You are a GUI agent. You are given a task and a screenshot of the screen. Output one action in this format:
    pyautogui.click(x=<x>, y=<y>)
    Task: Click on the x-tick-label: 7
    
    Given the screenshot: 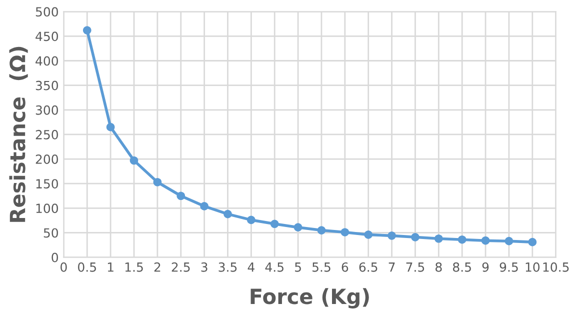 What is the action you would take?
    pyautogui.click(x=391, y=267)
    